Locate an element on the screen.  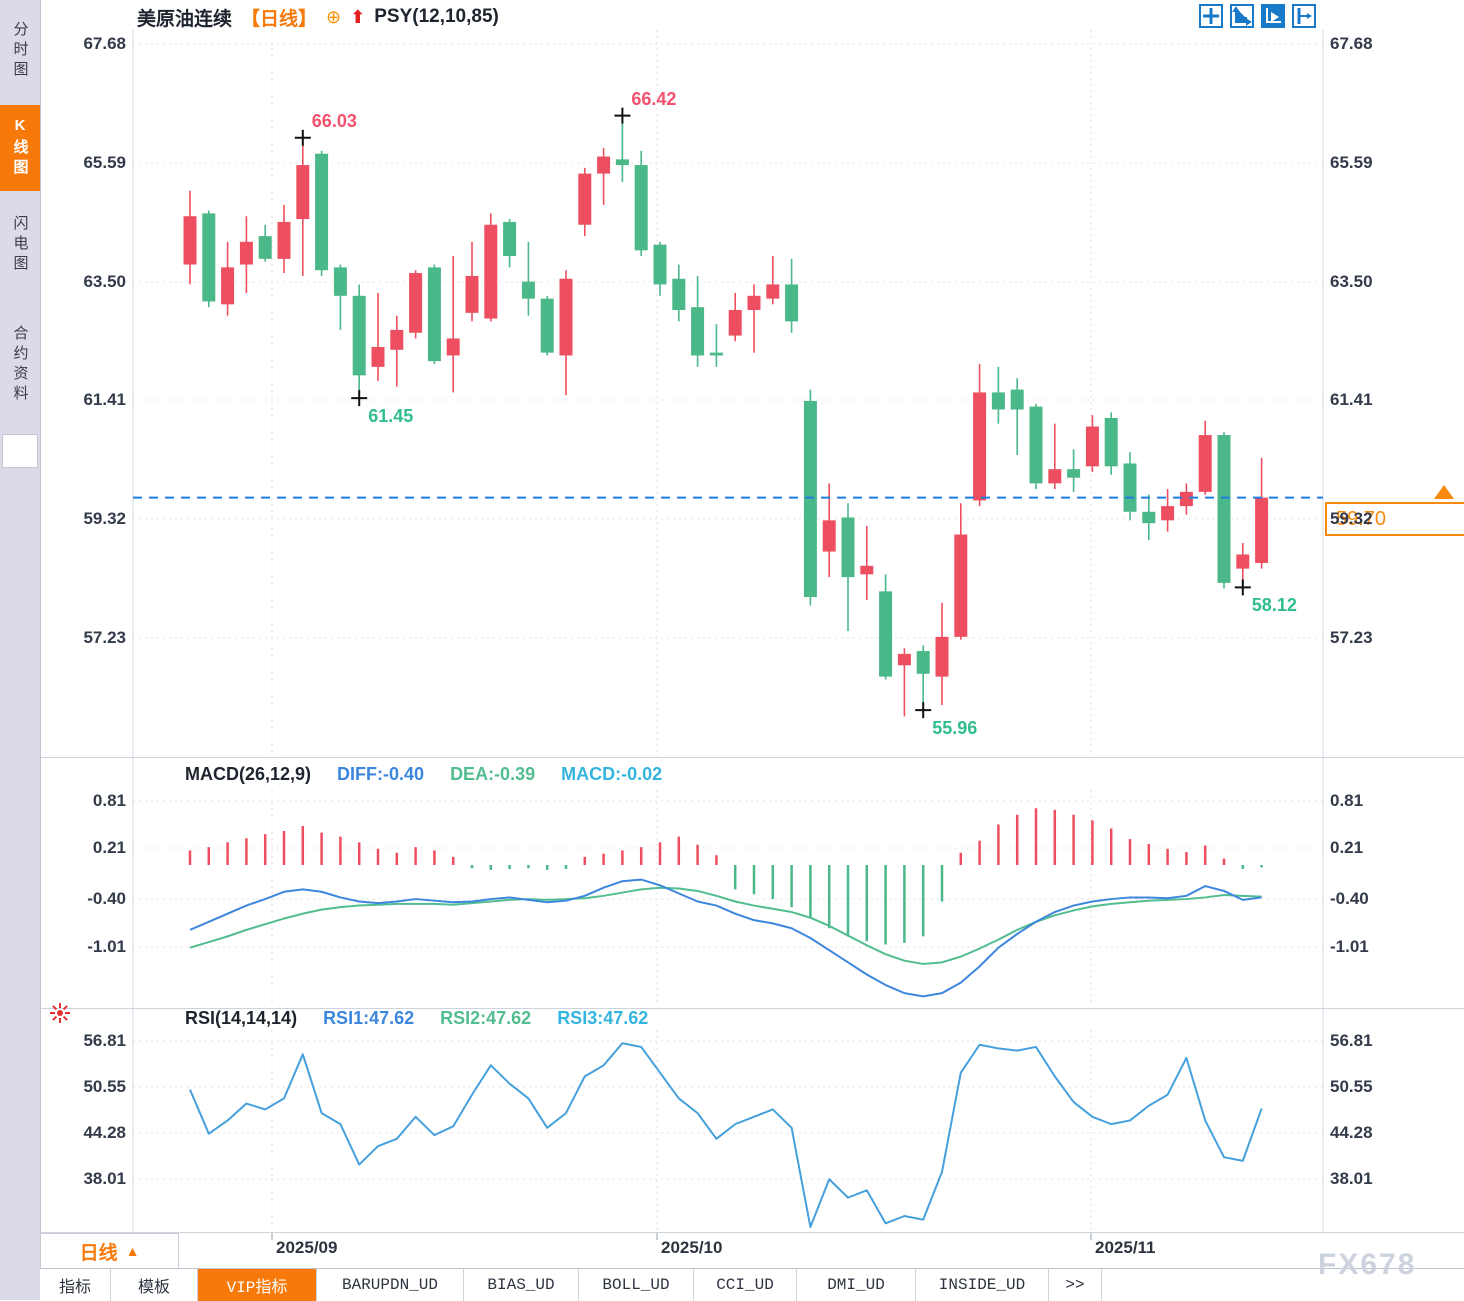
axis-scale-icon is located at coordinates (1242, 16).